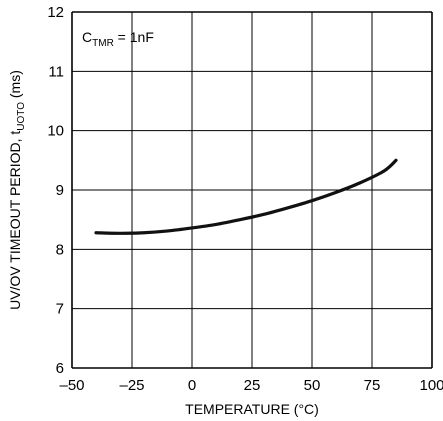 The image size is (443, 421). I want to click on x-axis-title: TEMPERATURE (°C), so click(252, 409).